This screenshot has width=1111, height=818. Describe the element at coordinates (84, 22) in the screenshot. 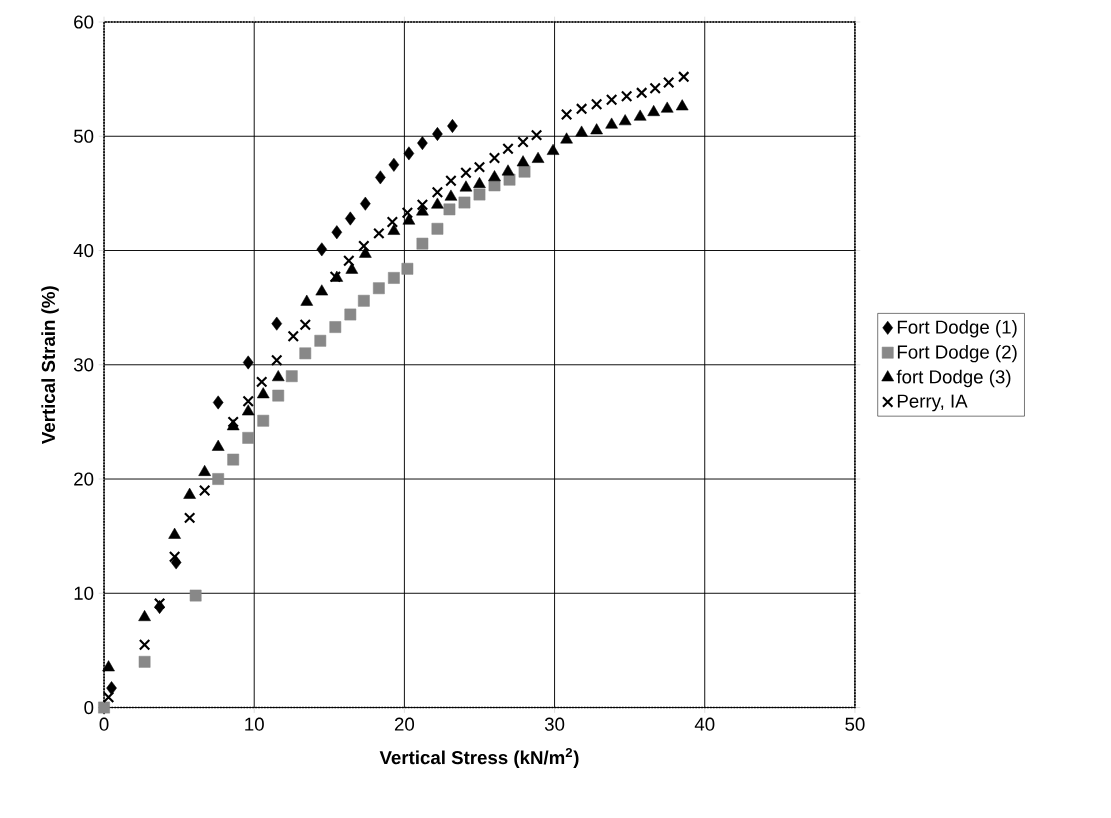

I see `y-tick-label: 60` at that location.